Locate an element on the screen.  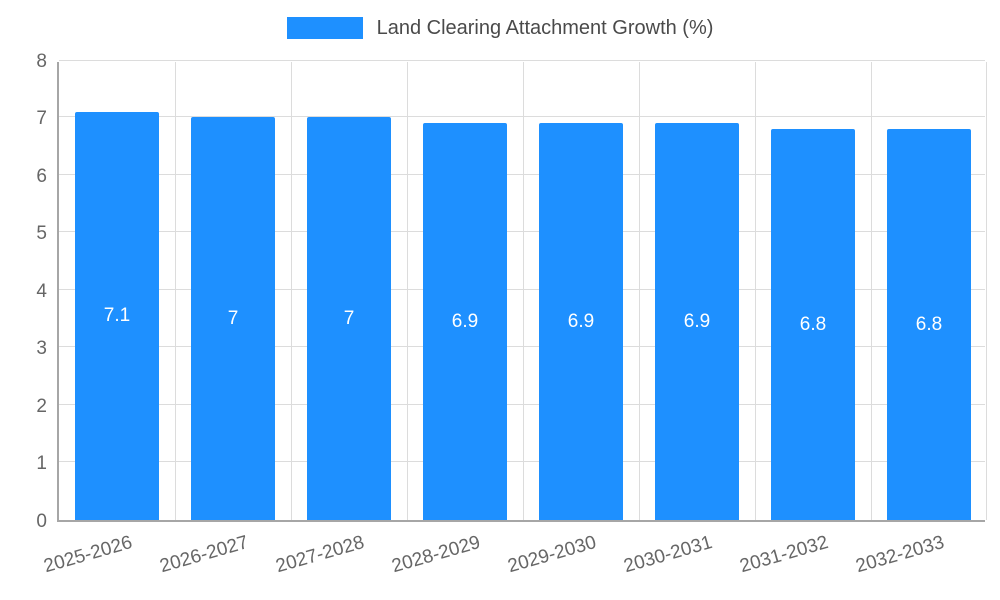
bar-2029-2030: 6.9 is located at coordinates (581, 321).